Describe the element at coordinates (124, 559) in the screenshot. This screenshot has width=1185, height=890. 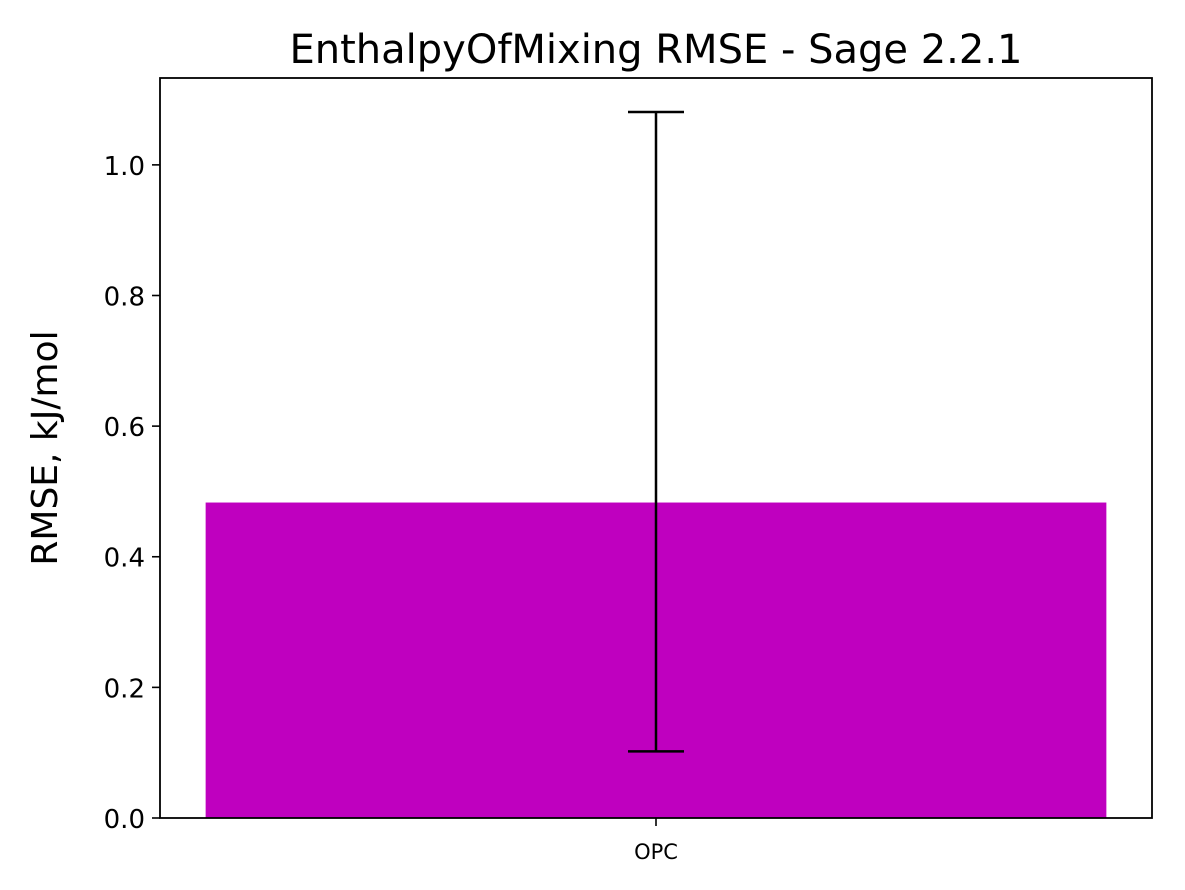
I see `y-tick-label-2: 0.4` at that location.